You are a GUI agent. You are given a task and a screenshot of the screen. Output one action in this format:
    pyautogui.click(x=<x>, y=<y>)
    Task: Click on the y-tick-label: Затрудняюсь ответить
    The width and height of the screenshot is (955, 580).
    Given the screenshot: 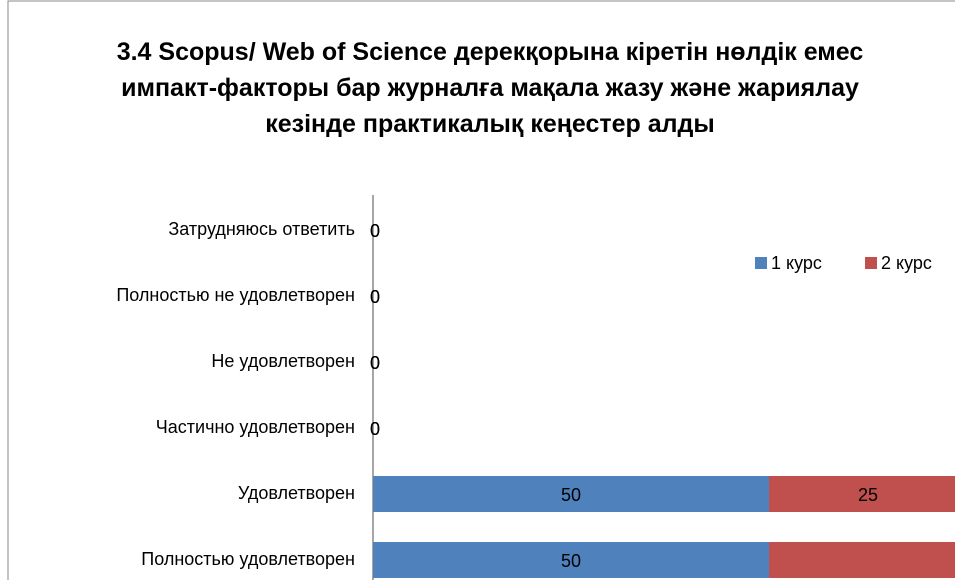 What is the action you would take?
    pyautogui.click(x=261, y=229)
    